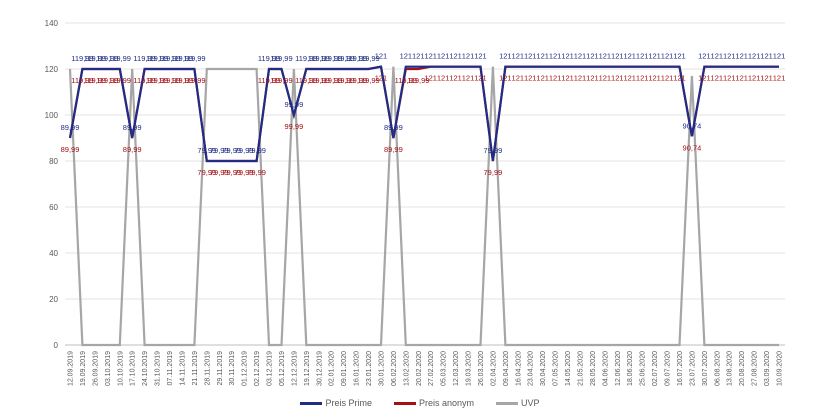 The width and height of the screenshot is (840, 420). I want to click on x-tick-label: 19.09.2019, so click(83, 368).